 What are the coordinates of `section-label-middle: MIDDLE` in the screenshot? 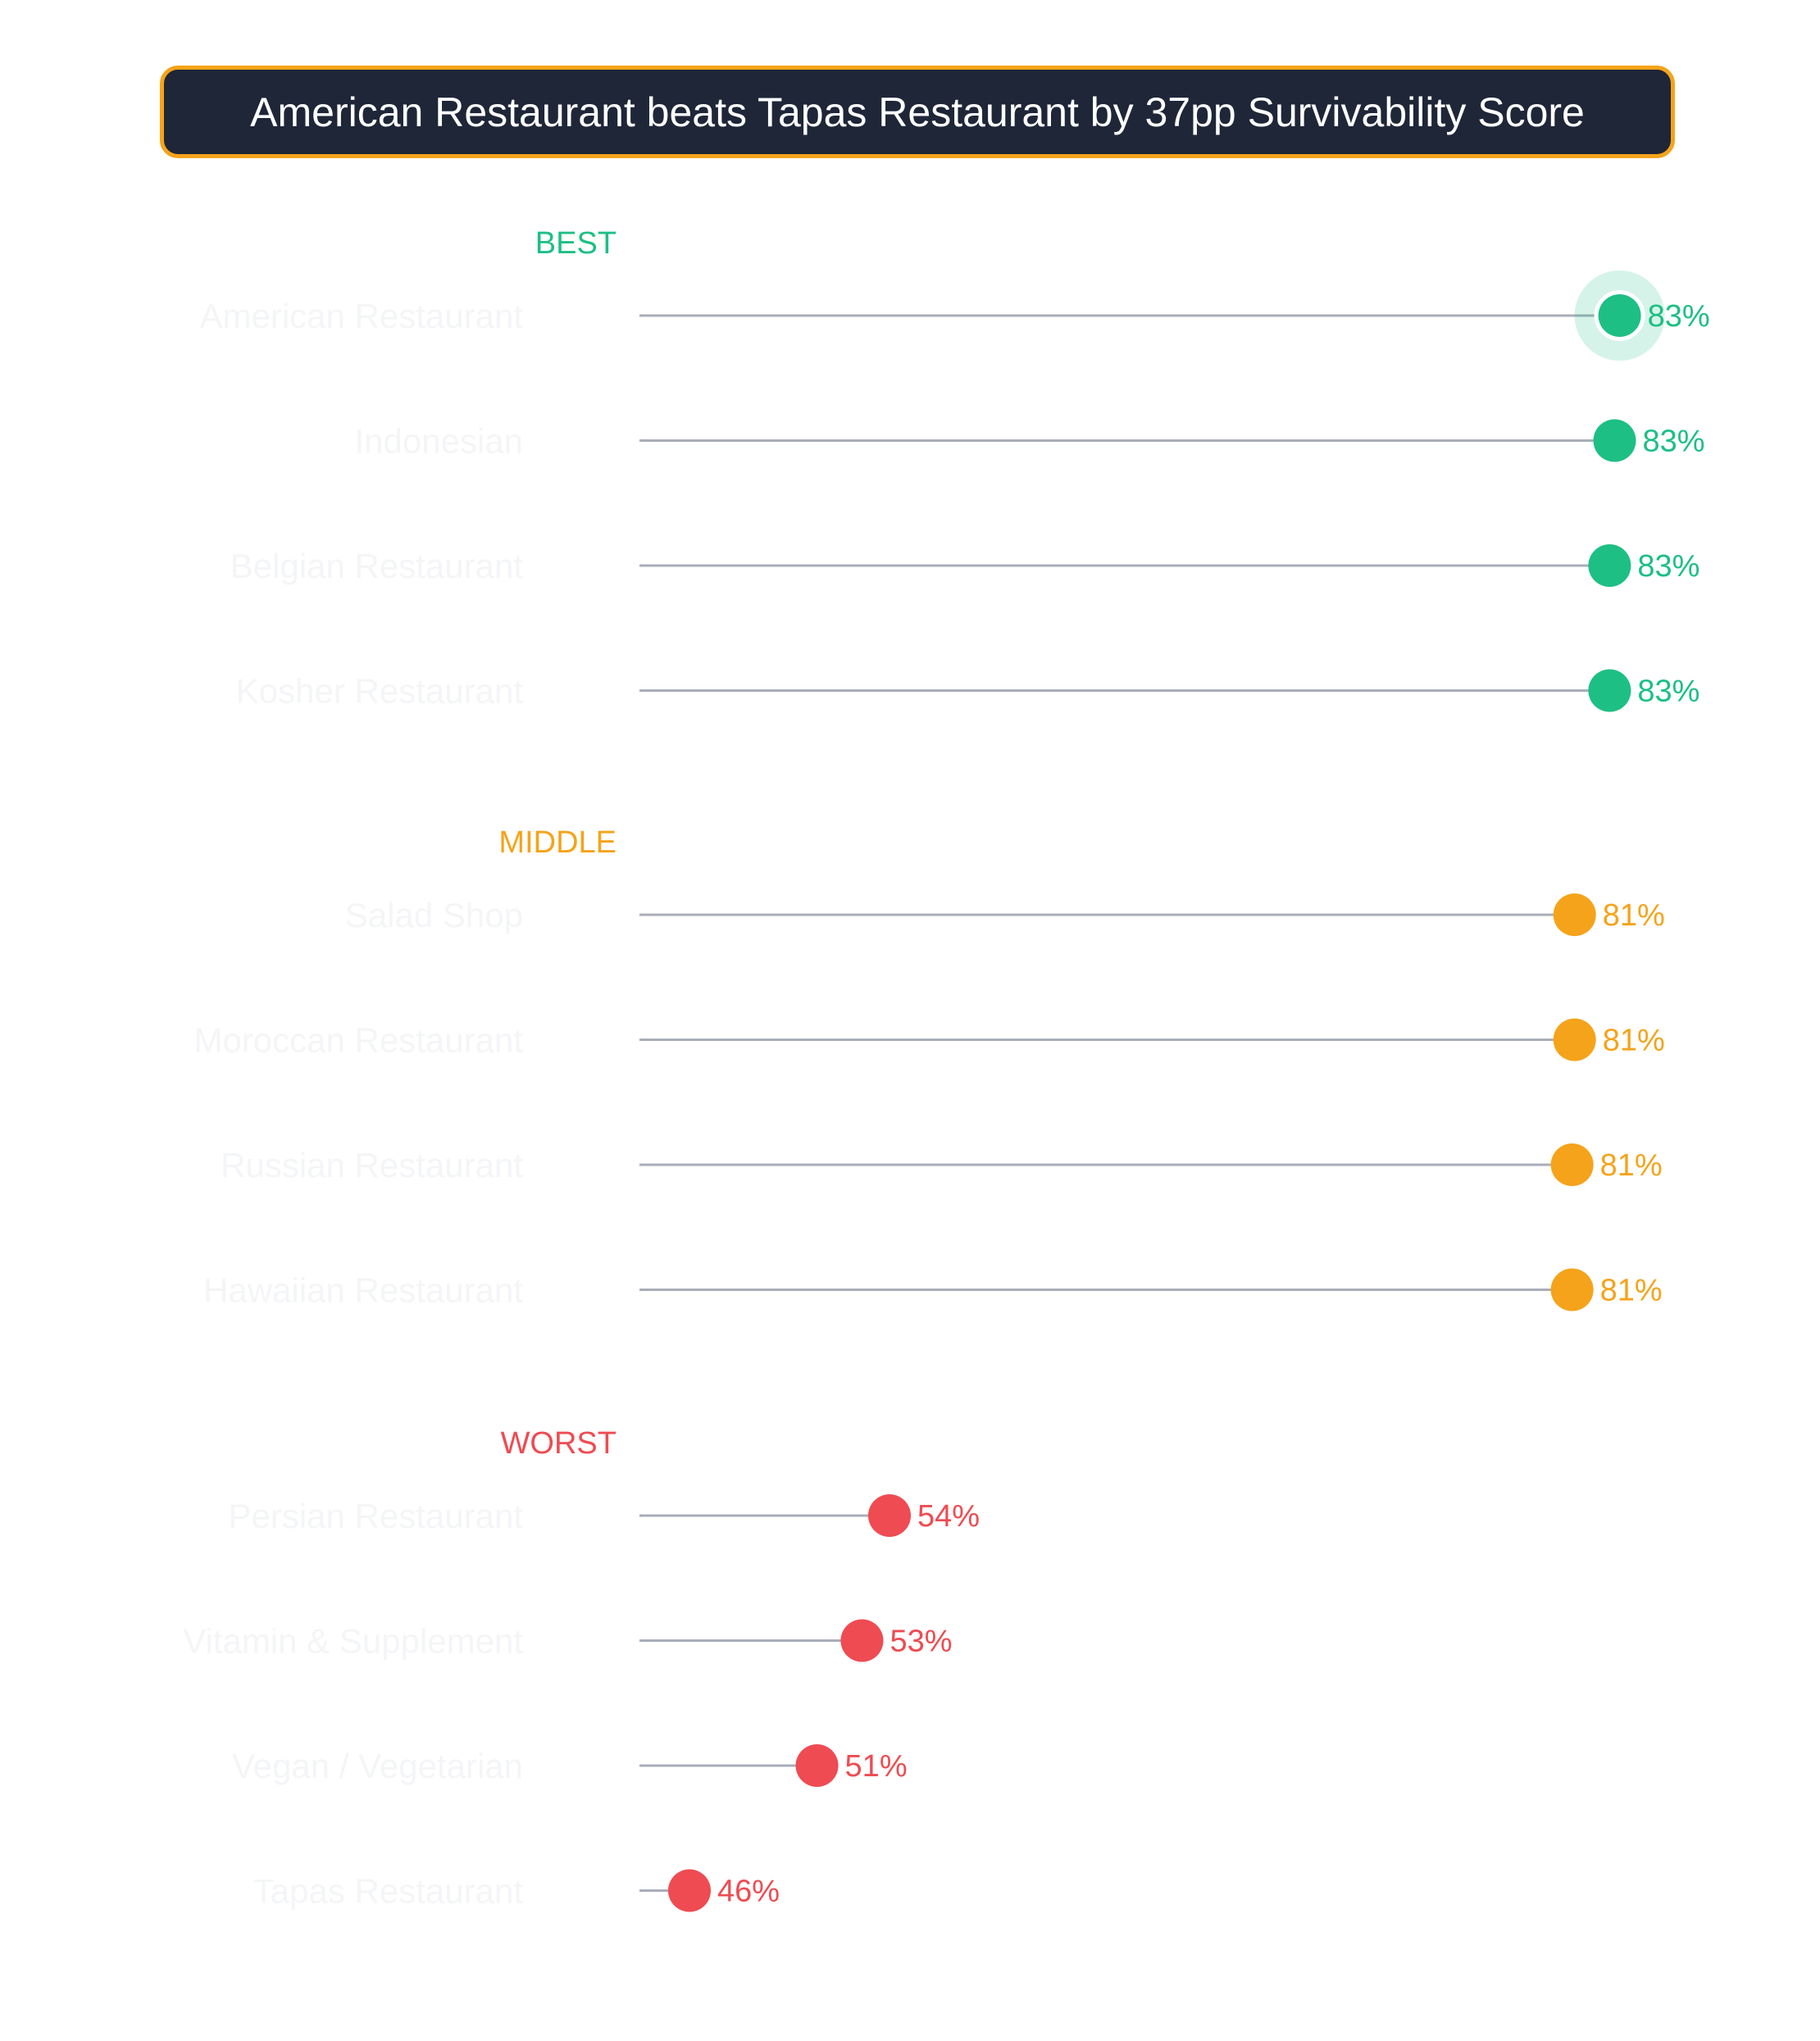 It's located at (557, 843).